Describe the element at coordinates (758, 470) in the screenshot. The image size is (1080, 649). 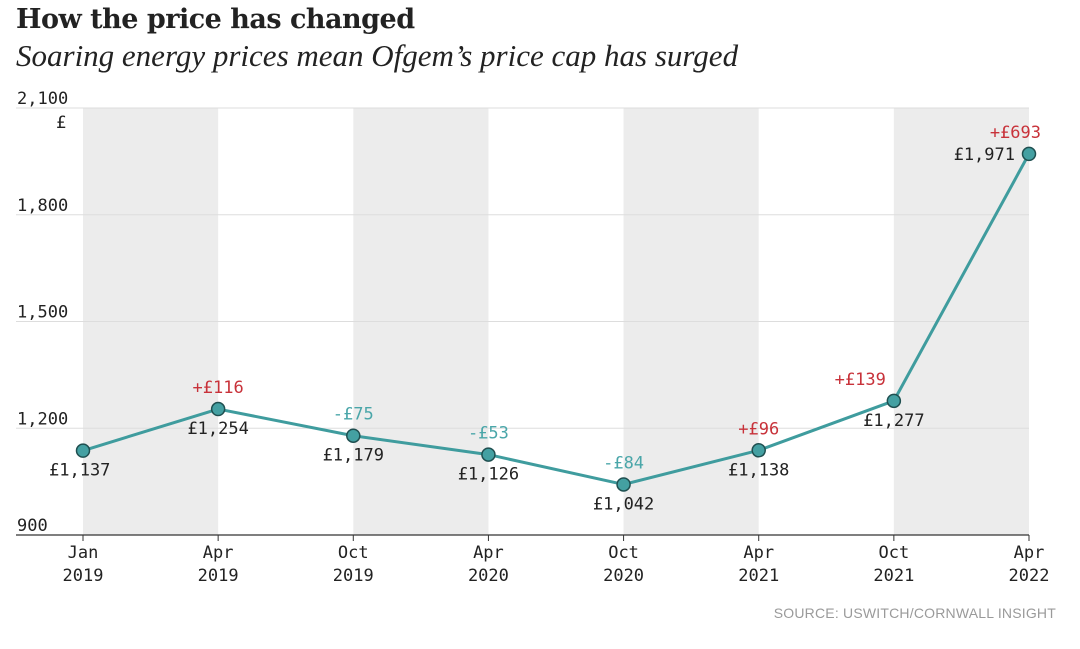
I see `data-value-label: £1,138` at that location.